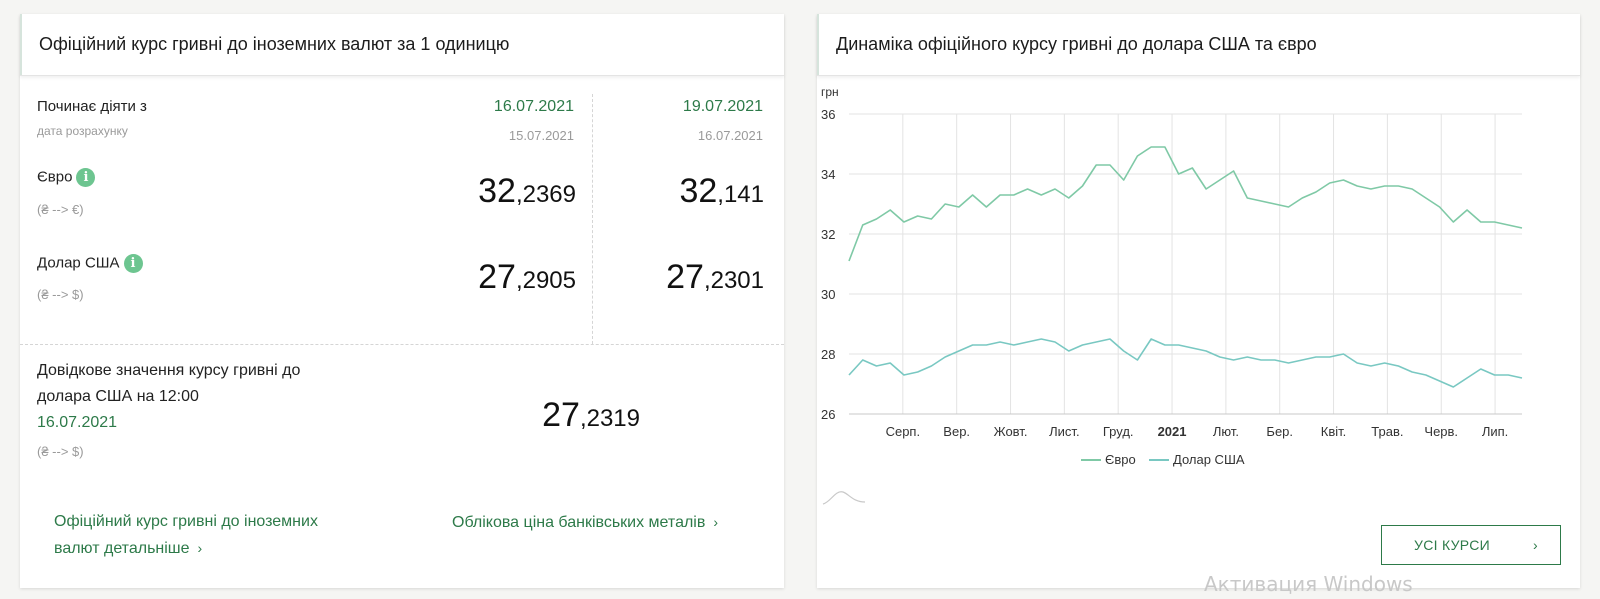 The width and height of the screenshot is (1600, 599). Describe the element at coordinates (1495, 431) in the screenshot. I see `x-tick-label: Лип.` at that location.